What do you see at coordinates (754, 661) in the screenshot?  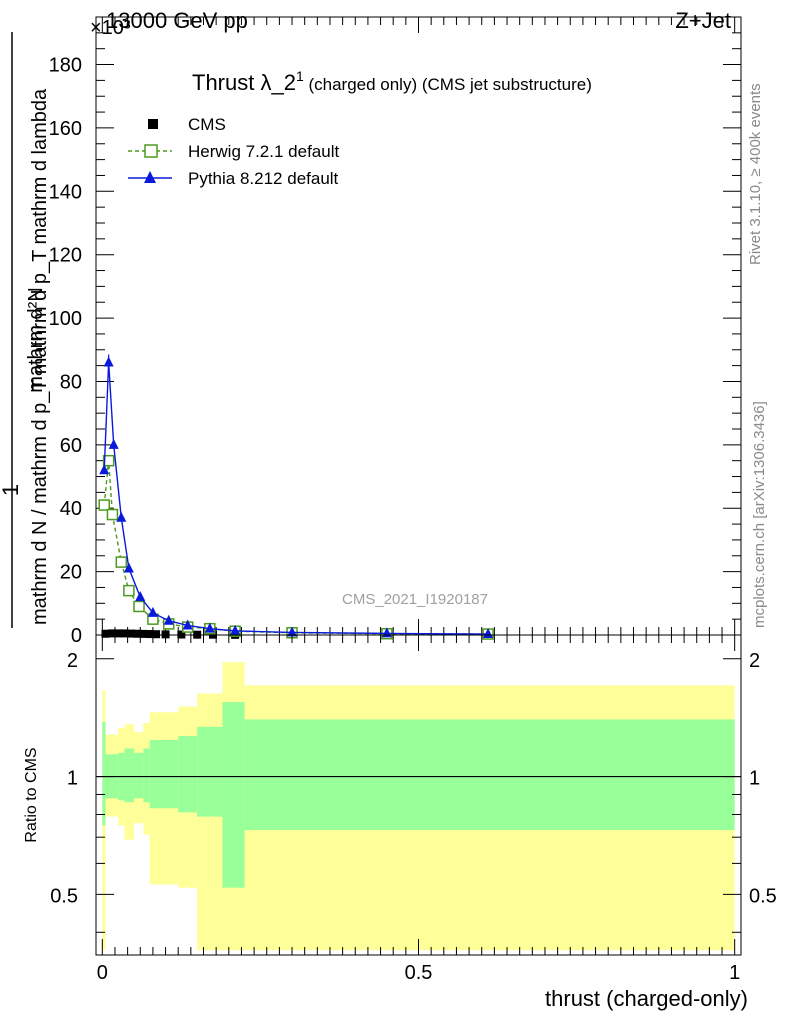 I see `ratio-ytick-label-right: 2` at bounding box center [754, 661].